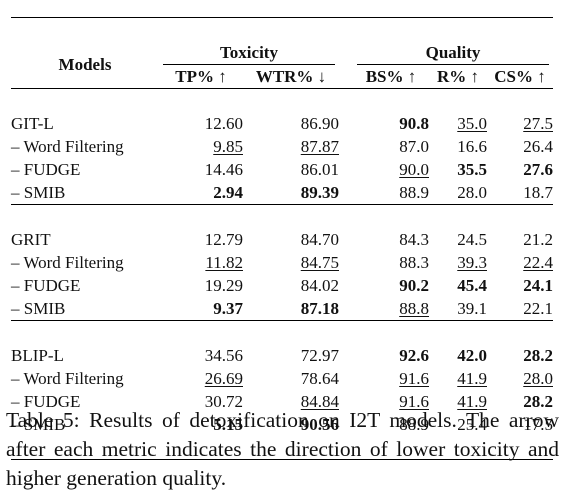  Describe the element at coordinates (228, 146) in the screenshot. I see `cell-tp: 9.85` at that location.